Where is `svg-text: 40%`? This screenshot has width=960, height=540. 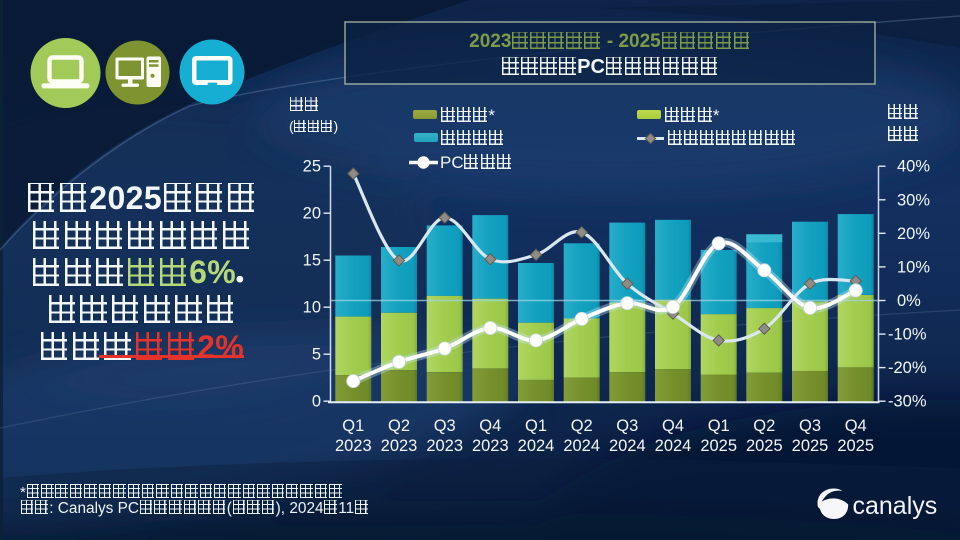
svg-text: 40% is located at coordinates (913, 167).